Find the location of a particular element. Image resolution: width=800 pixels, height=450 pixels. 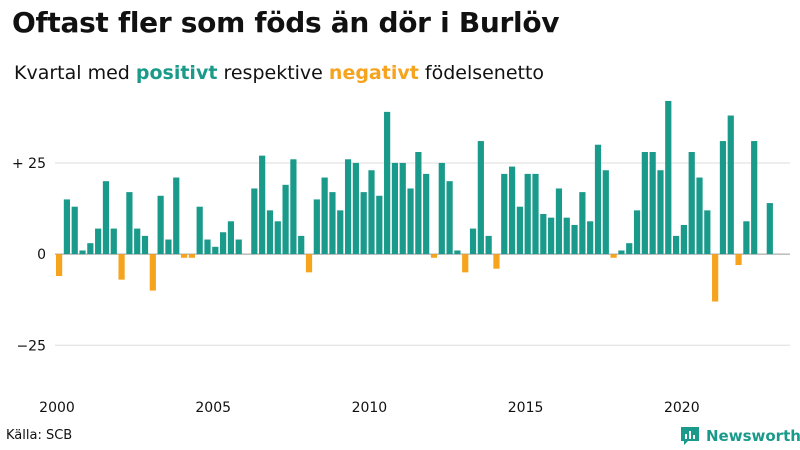

chart-title: Oftast fler som föds än dör i Burlöv is located at coordinates (286, 22).